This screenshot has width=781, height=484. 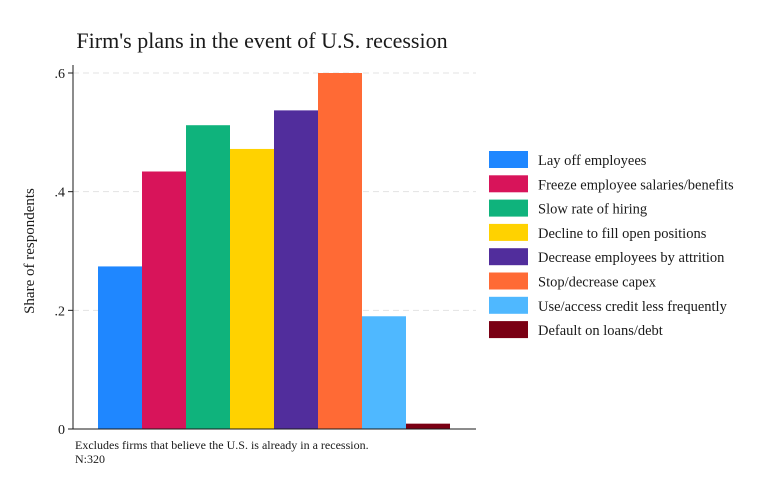 I want to click on y-tick-label: 0, so click(x=61, y=430).